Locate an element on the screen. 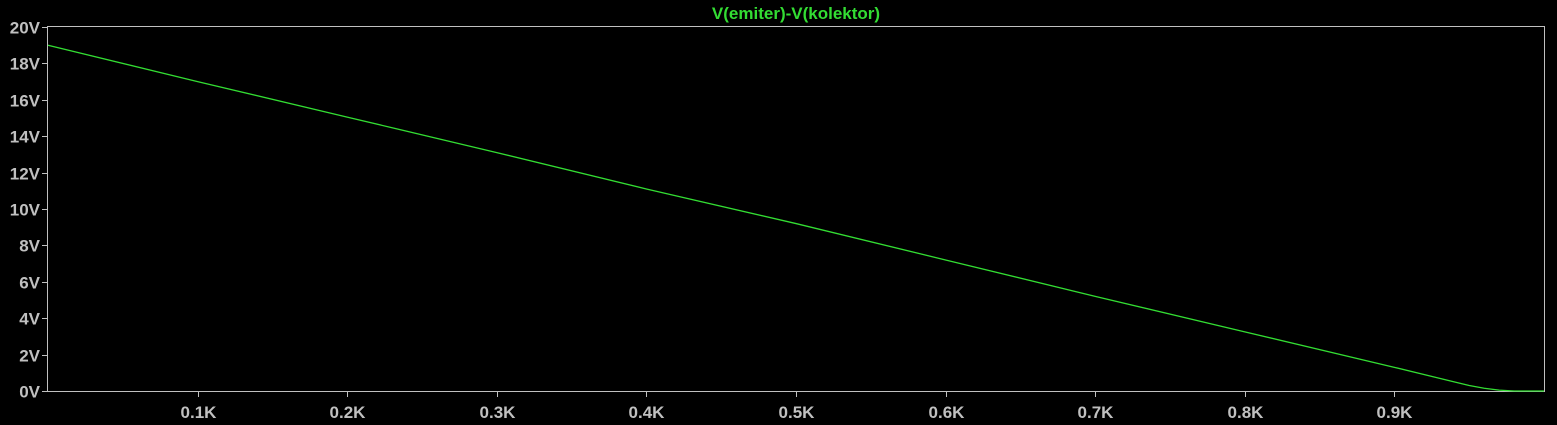 This screenshot has height=425, width=1557. x-tick-label: 0.7K is located at coordinates (1096, 412).